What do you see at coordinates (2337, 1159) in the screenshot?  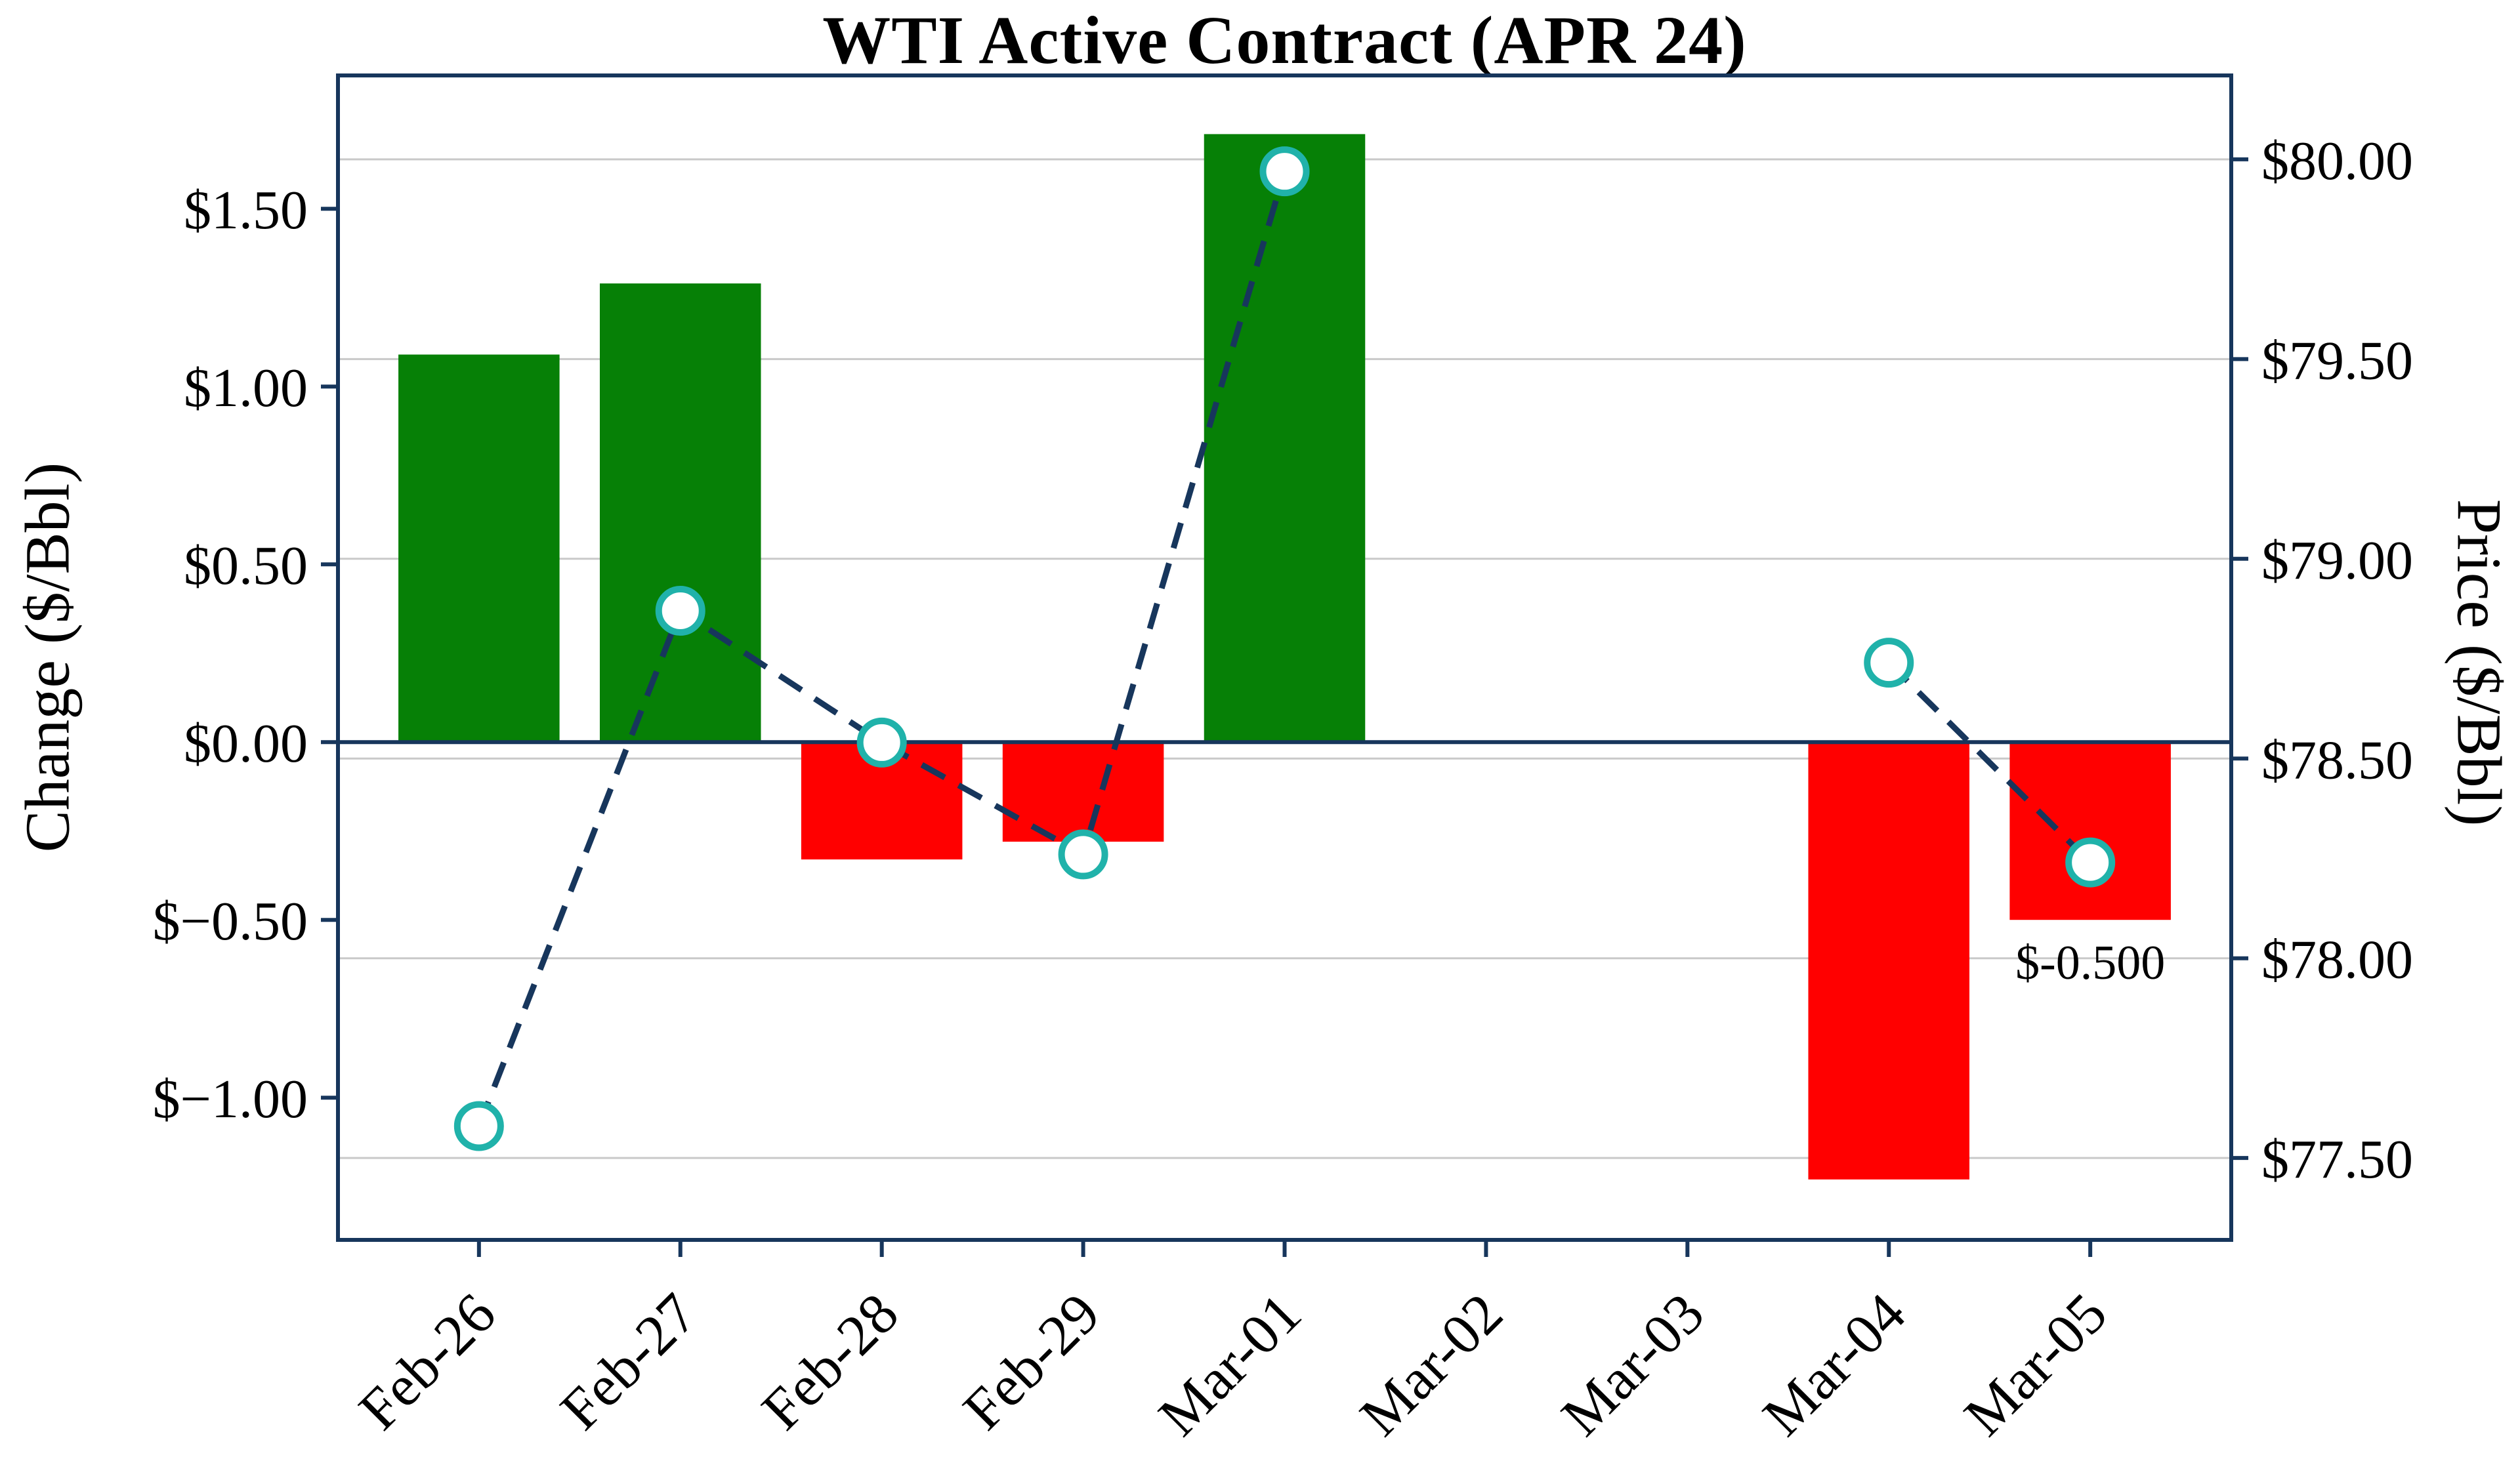 I see `right-axis-tick-label: $77.50` at bounding box center [2337, 1159].